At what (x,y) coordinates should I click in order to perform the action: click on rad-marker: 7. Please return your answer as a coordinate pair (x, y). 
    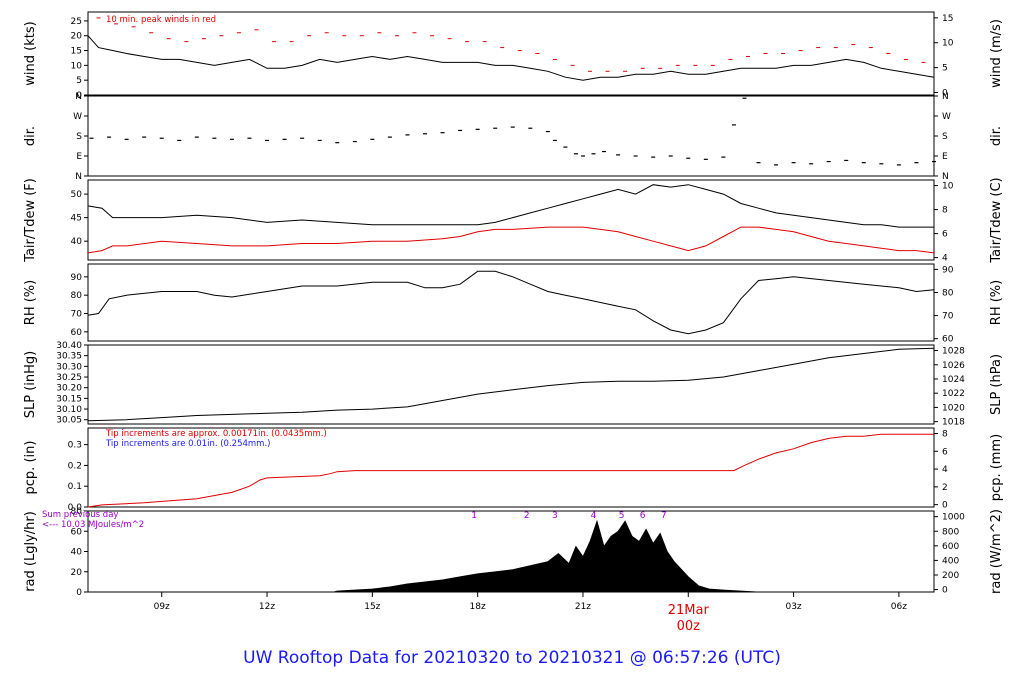
    Looking at the image, I should click on (664, 516).